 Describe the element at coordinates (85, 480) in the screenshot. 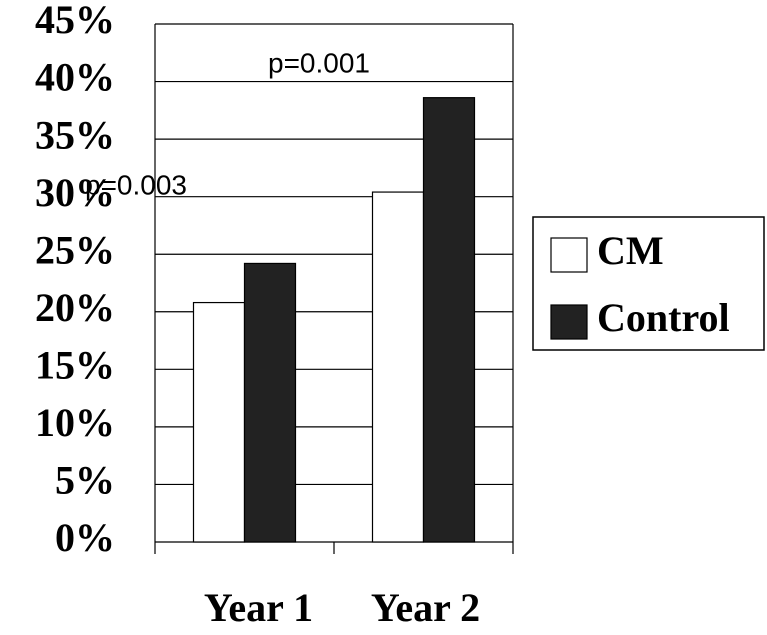

I see `y-tick-label: 5%` at that location.